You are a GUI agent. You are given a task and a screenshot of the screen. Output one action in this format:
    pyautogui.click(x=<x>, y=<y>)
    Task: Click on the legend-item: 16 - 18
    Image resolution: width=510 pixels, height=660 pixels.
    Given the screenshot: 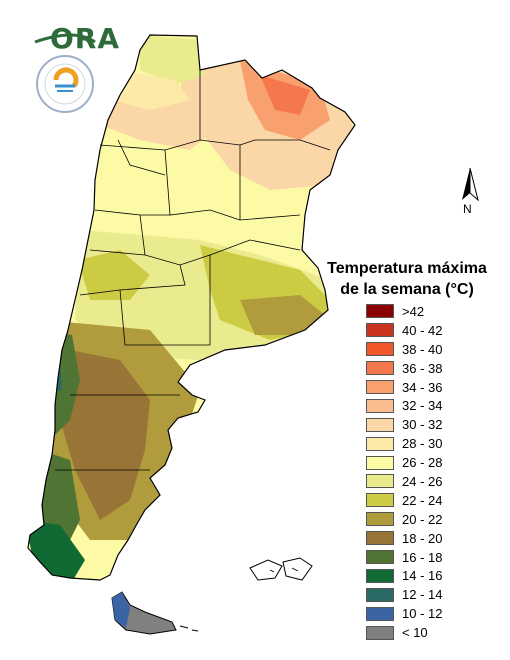 What is the action you would take?
    pyautogui.click(x=404, y=557)
    